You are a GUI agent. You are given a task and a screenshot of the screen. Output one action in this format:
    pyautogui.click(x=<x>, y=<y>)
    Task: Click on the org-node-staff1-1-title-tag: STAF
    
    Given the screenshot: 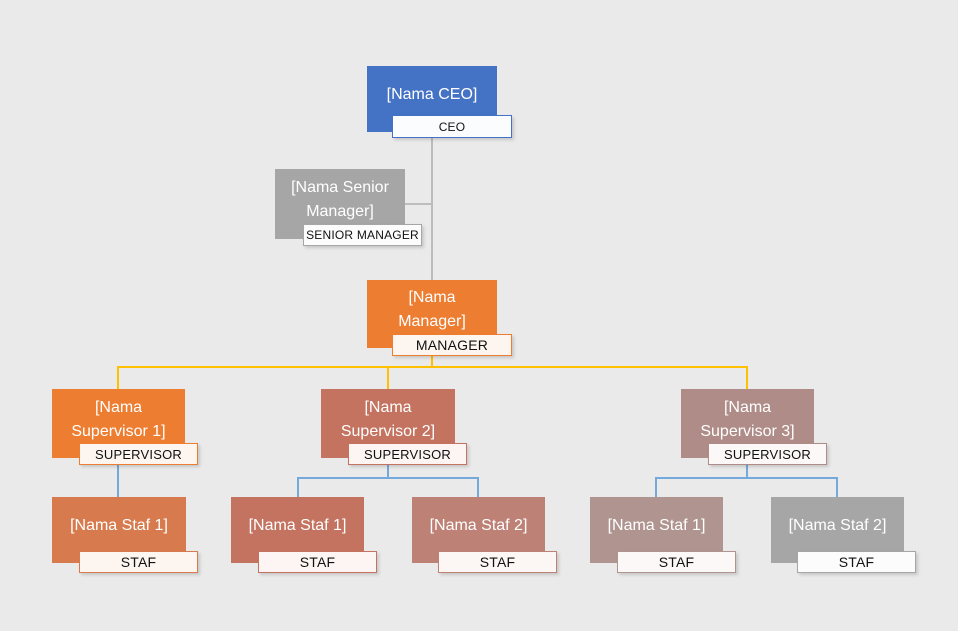 What is the action you would take?
    pyautogui.click(x=138, y=562)
    